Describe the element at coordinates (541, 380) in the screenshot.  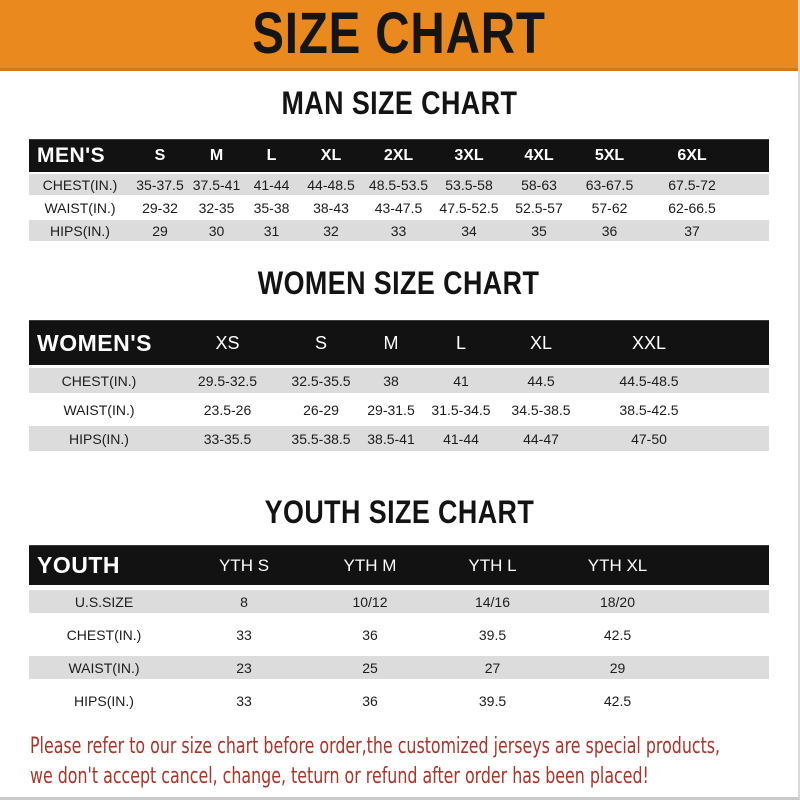
I see `size-value: 44.5` at that location.